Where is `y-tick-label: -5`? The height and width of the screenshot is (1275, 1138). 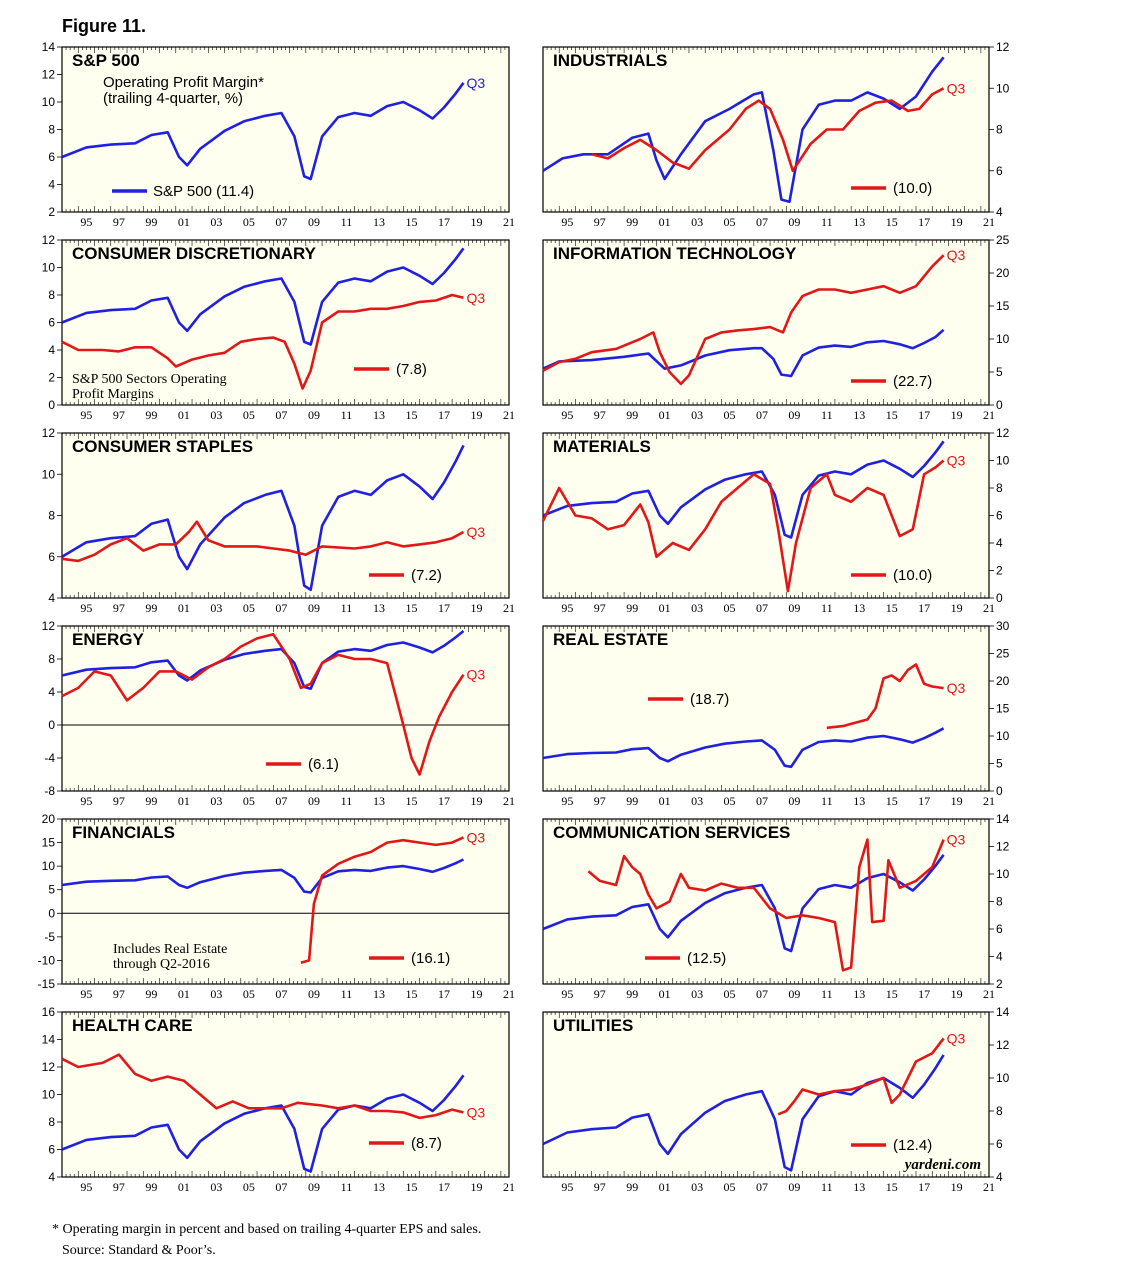
y-tick-label: -5 is located at coordinates (49, 937).